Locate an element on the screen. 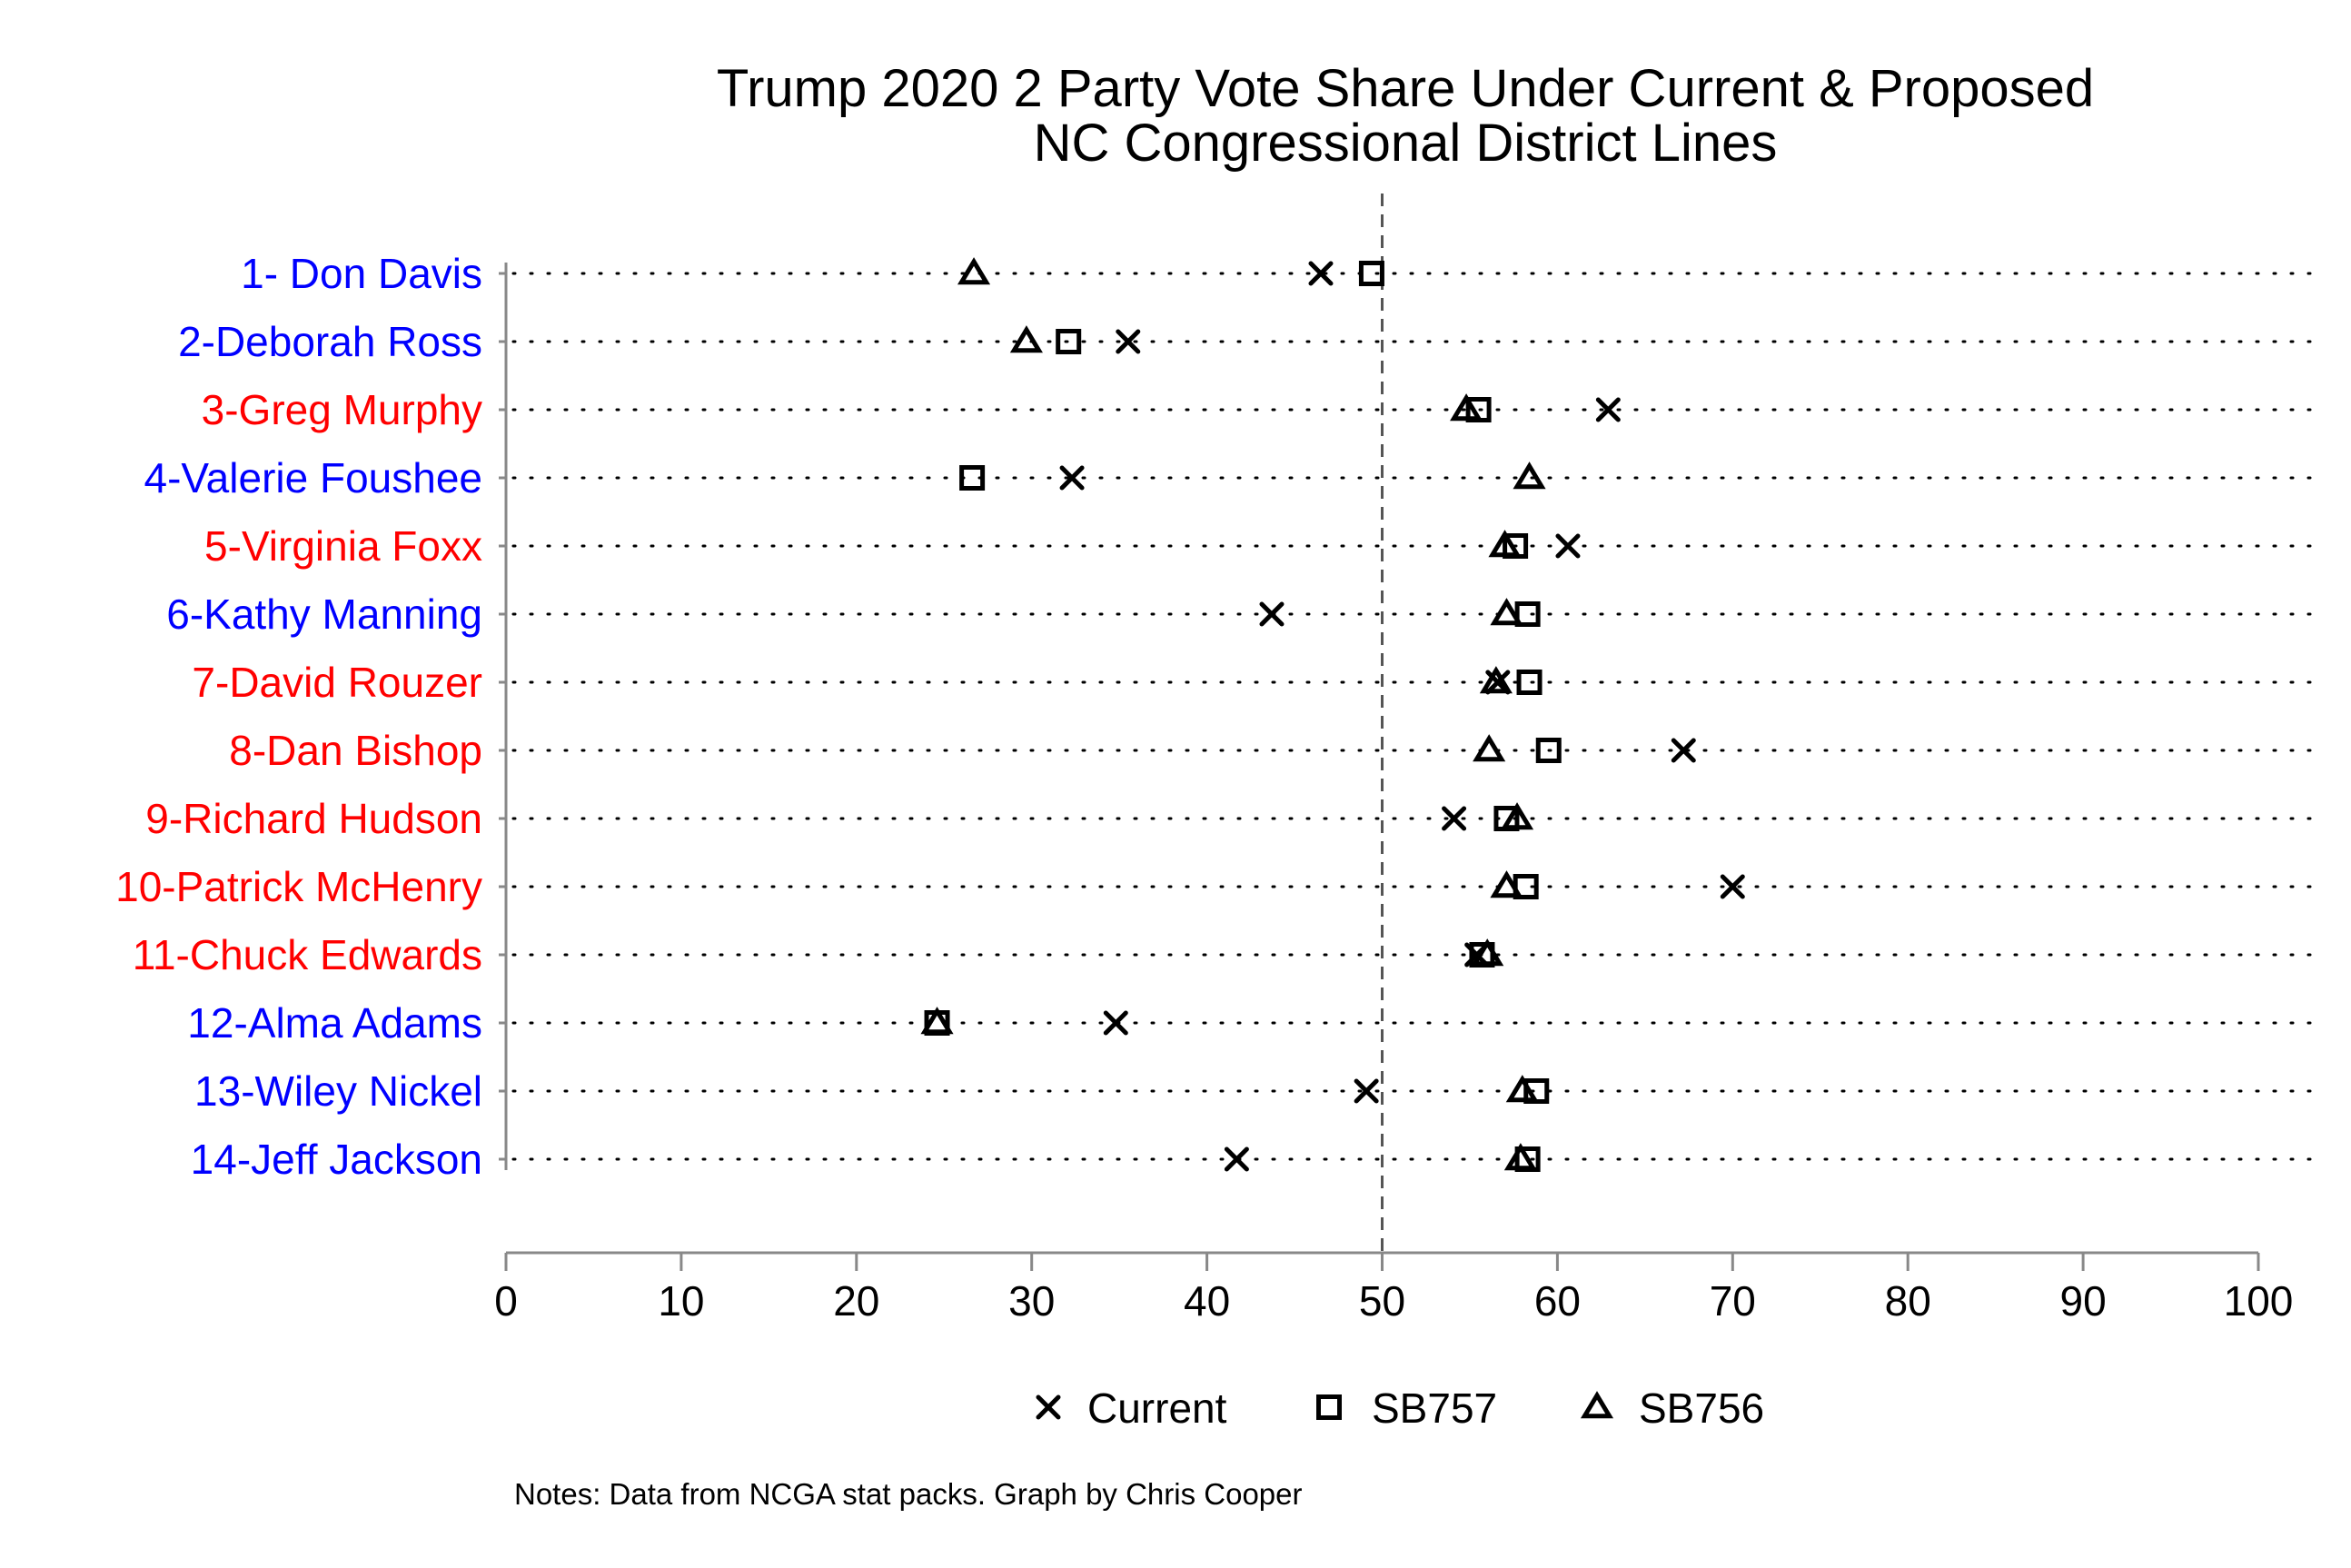 The height and width of the screenshot is (1568, 2351). category-label-2: 2-Deborah Ross is located at coordinates (330, 341).